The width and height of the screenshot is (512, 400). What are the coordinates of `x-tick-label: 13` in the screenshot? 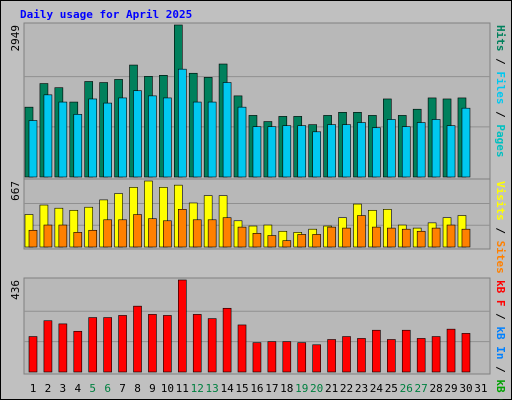 It's located at (212, 388).